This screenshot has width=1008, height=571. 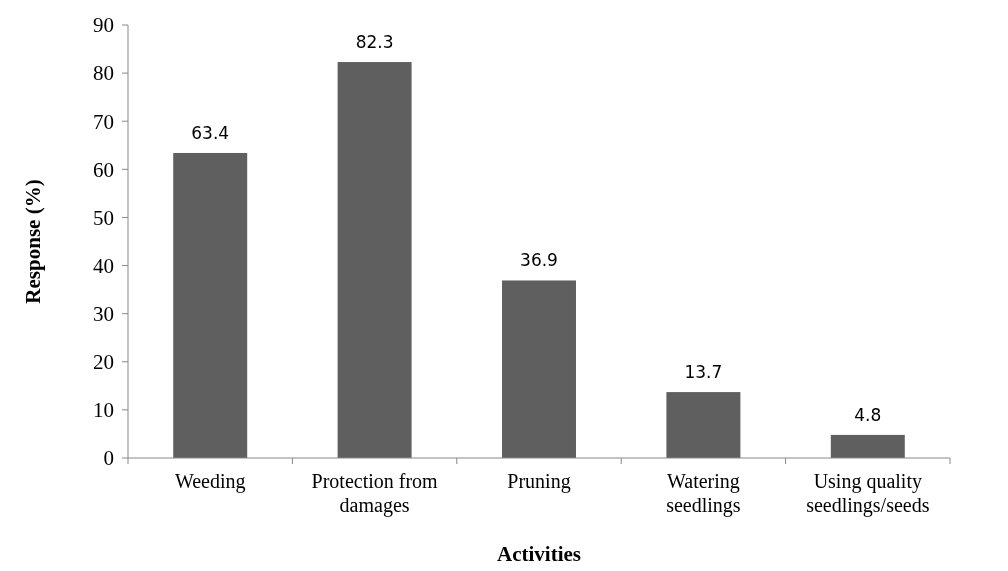 What do you see at coordinates (108, 458) in the screenshot?
I see `y-tick-label: 0` at bounding box center [108, 458].